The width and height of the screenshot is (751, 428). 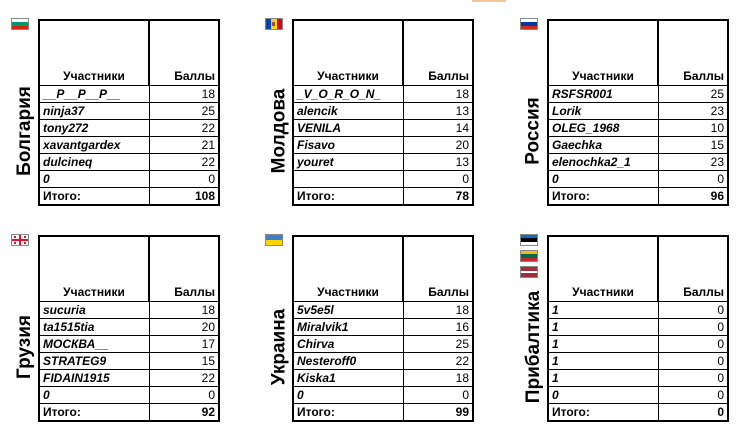 What do you see at coordinates (693, 196) in the screenshot?
I see `total-value: 96` at bounding box center [693, 196].